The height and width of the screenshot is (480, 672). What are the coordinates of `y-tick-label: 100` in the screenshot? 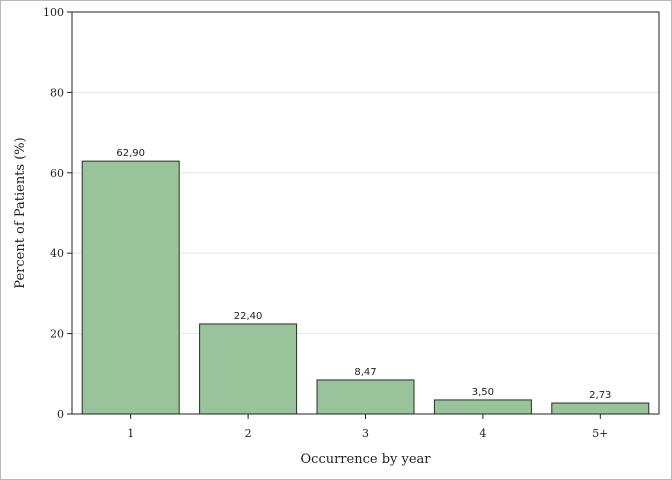 It's located at (53, 12).